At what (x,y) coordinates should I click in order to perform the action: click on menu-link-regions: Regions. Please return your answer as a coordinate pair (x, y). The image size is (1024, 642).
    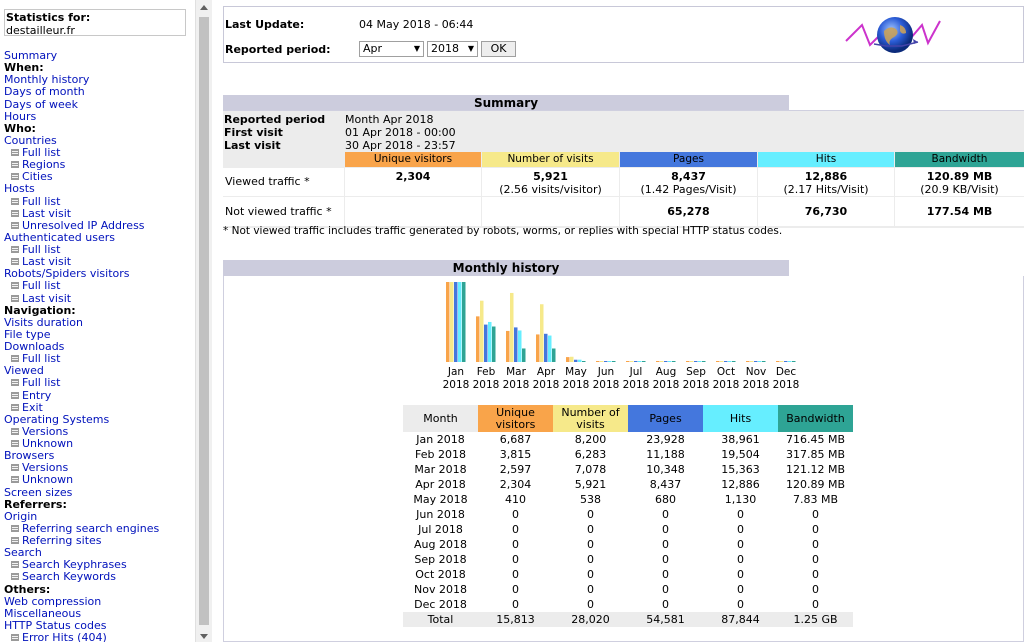
    Looking at the image, I should click on (44, 165).